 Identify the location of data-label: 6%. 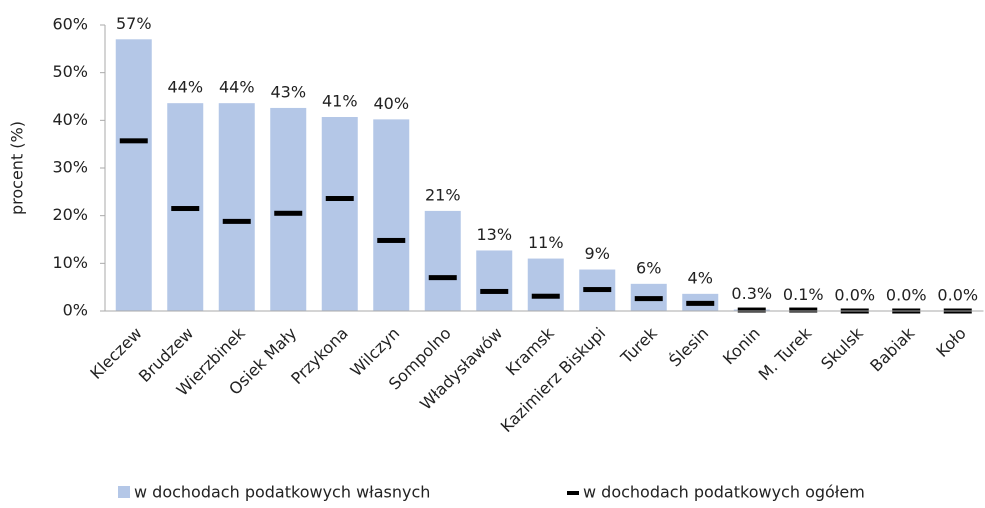
(648, 267).